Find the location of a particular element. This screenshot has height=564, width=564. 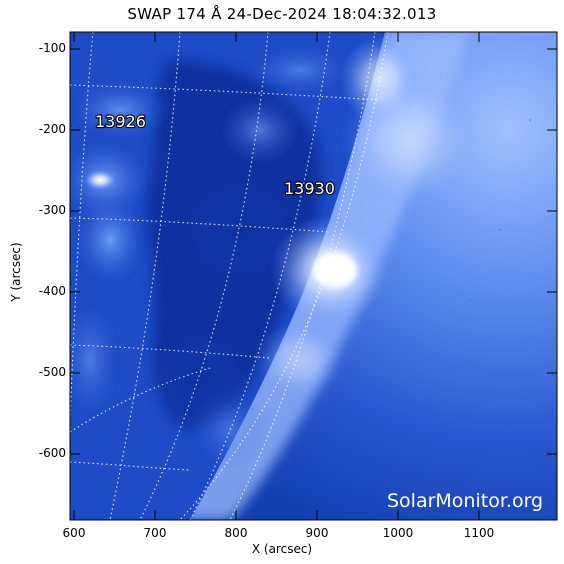

x-tick-label: 800 is located at coordinates (236, 533).